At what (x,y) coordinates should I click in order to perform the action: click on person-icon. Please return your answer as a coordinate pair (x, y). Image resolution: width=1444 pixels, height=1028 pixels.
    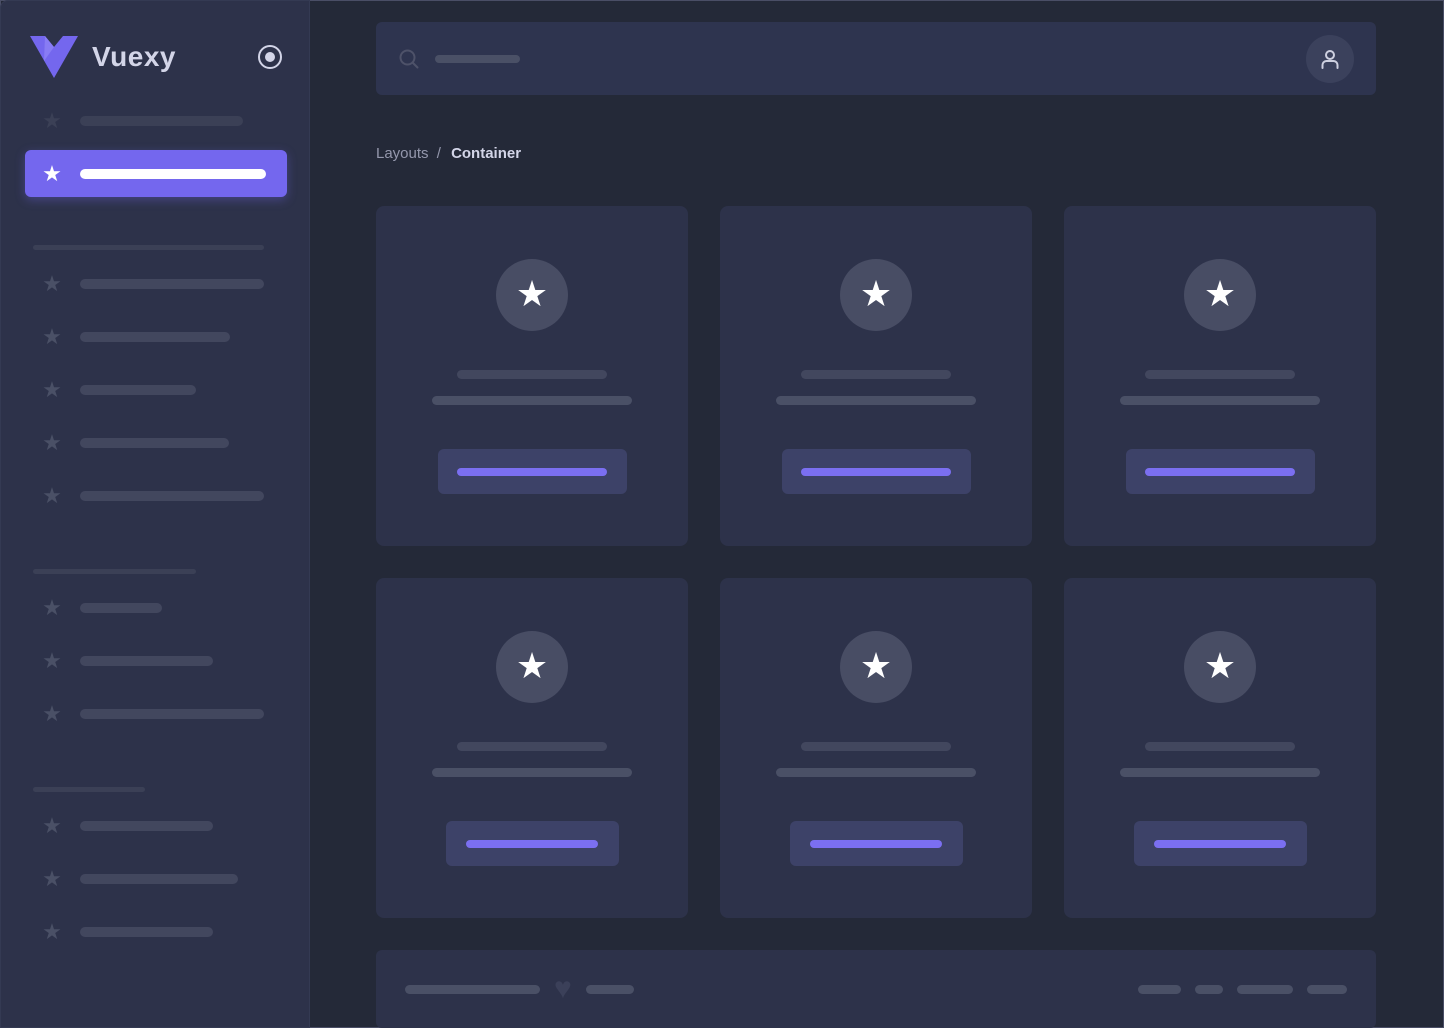
    Looking at the image, I should click on (1330, 59).